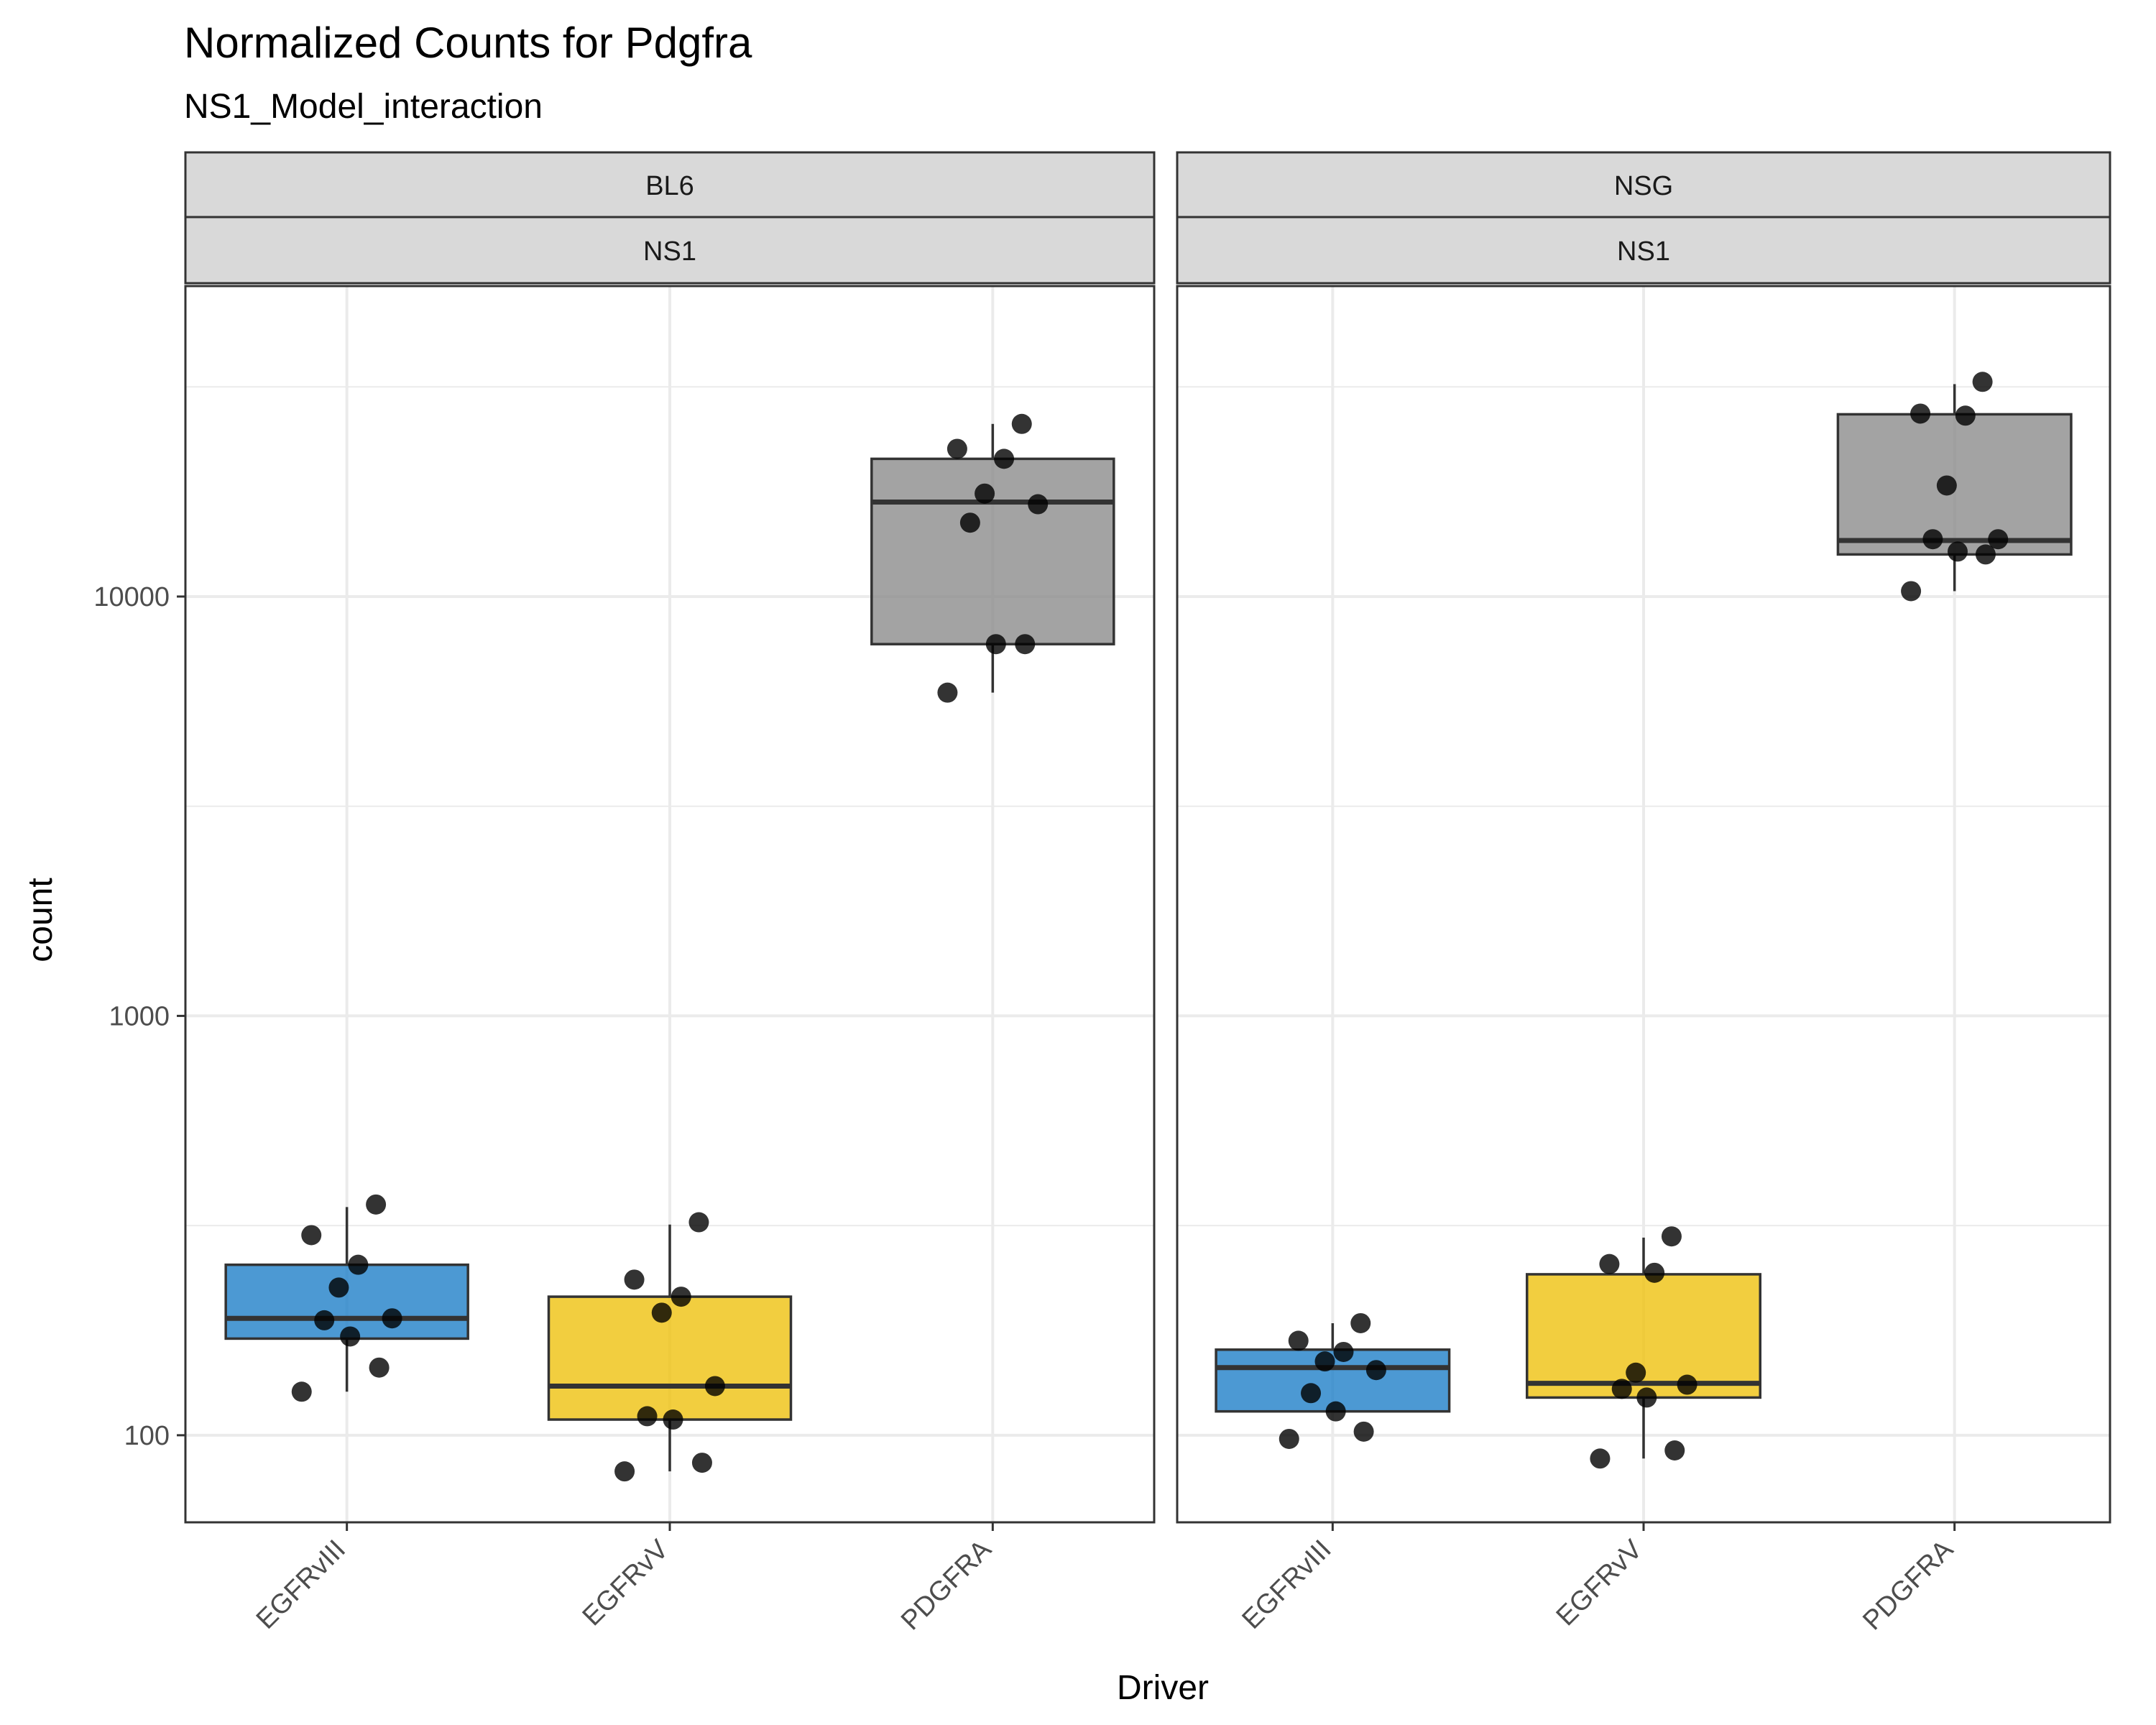 This screenshot has height=1725, width=2156. I want to click on chart-subtitle: NS1_Model_interaction, so click(363, 107).